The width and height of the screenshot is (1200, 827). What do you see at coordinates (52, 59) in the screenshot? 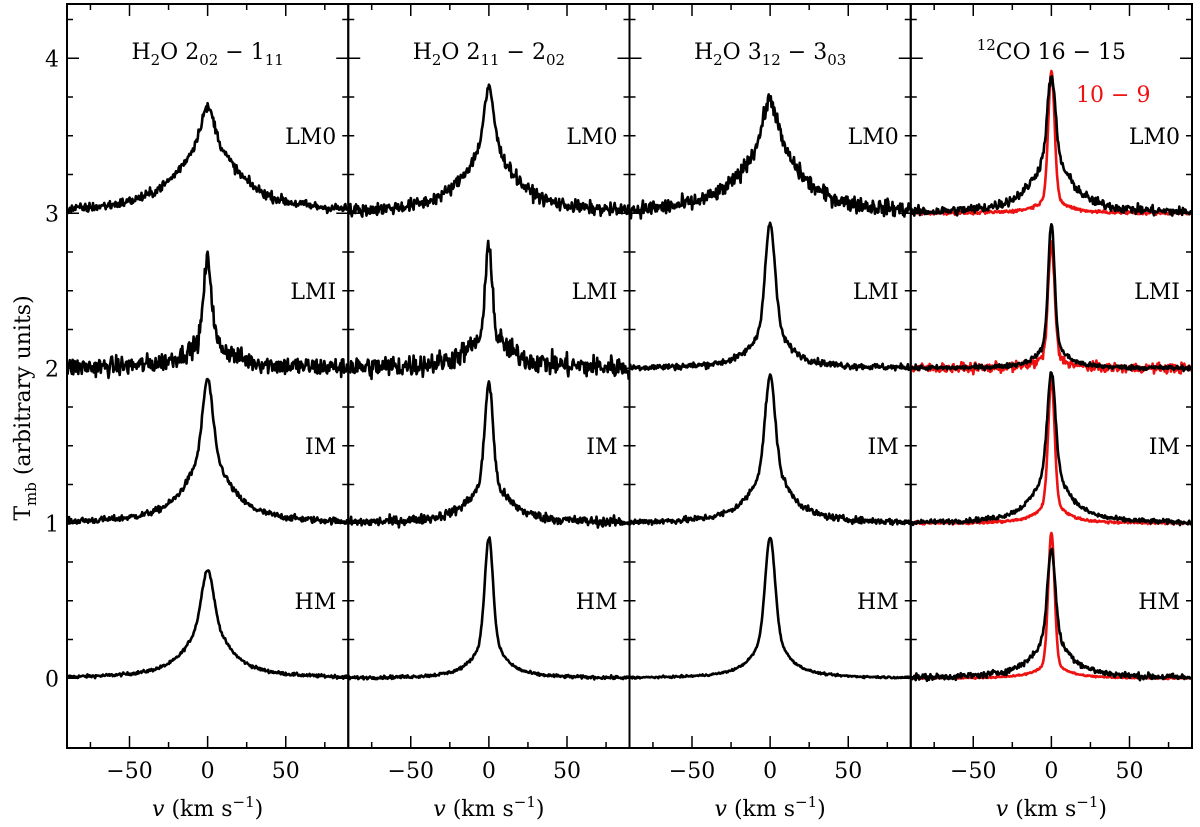
I see `y-tick-label: 4` at bounding box center [52, 59].